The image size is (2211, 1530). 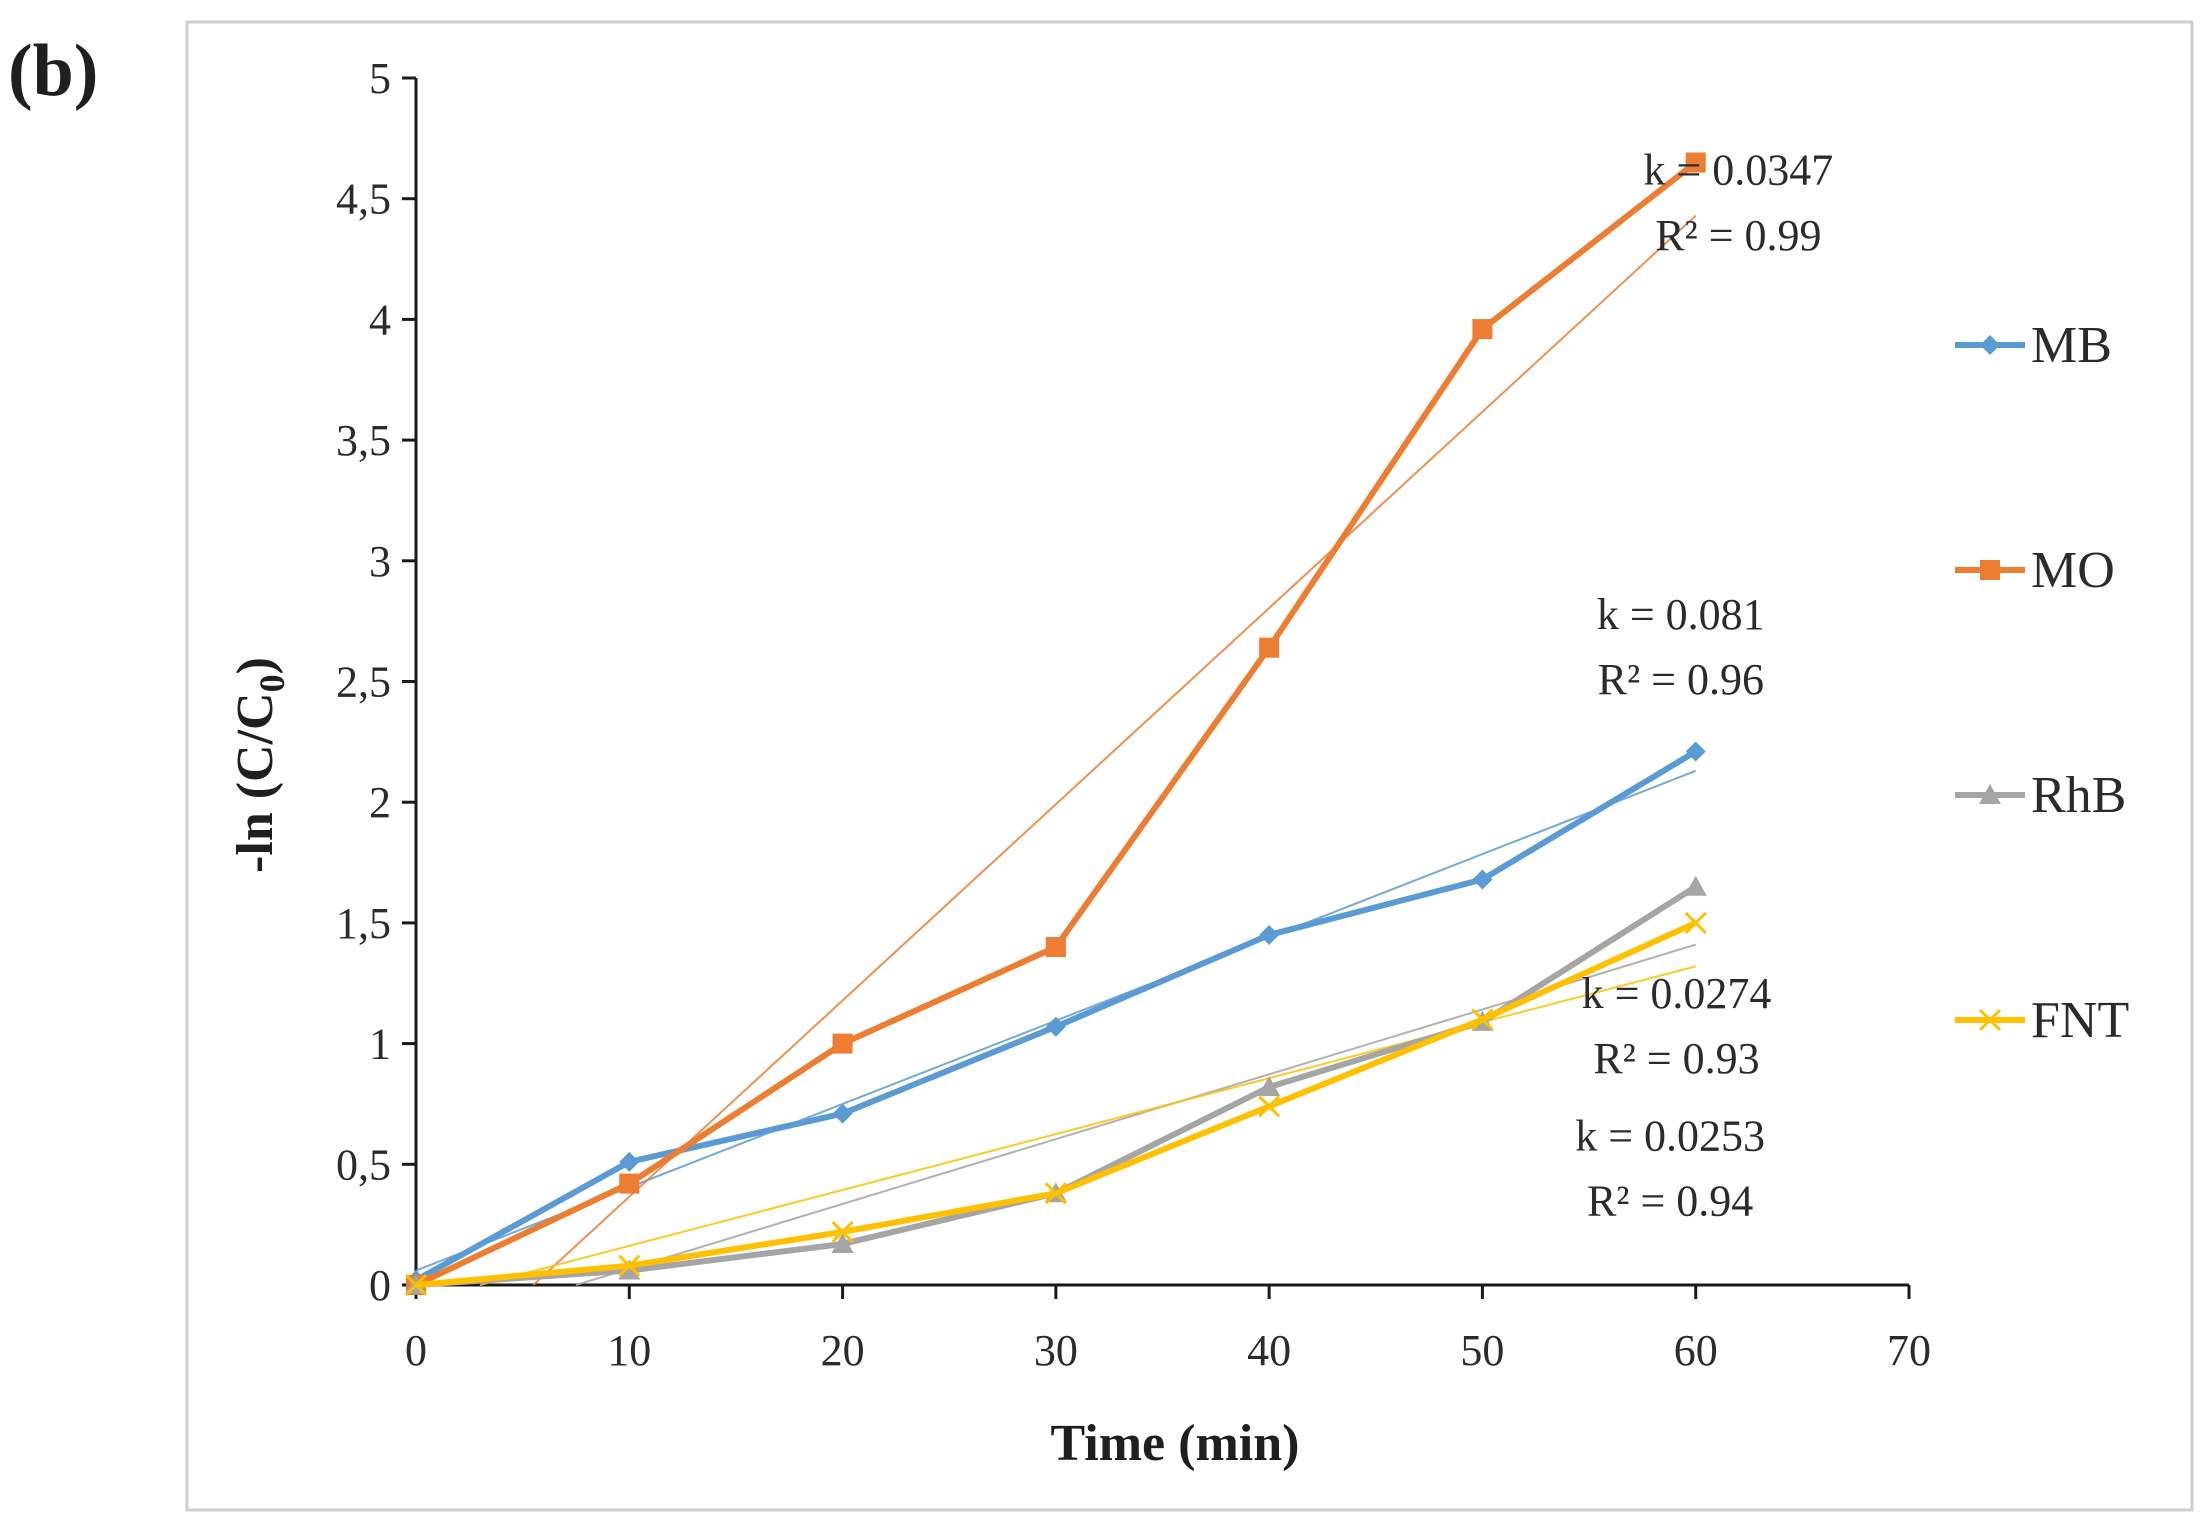 I want to click on legend-marker-mo, so click(x=1990, y=570).